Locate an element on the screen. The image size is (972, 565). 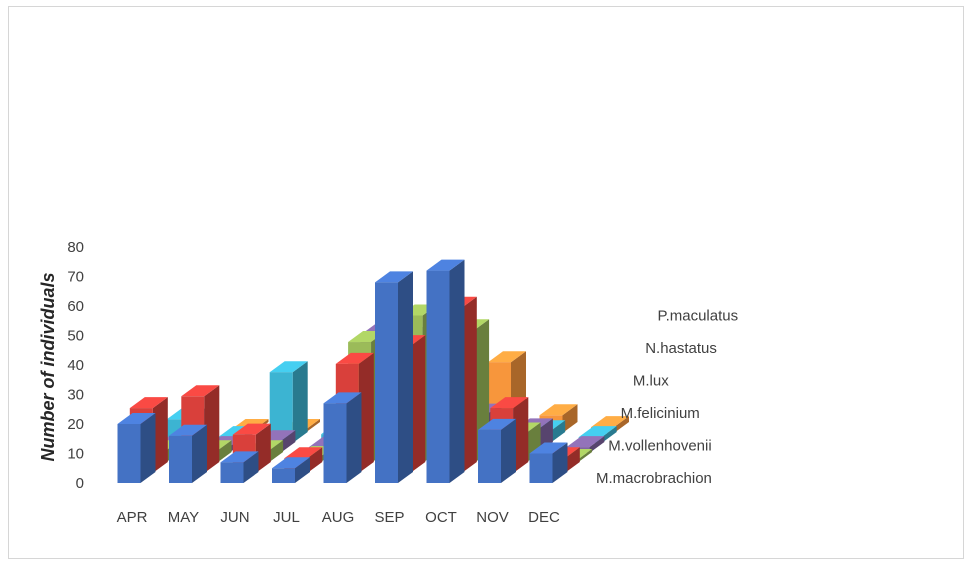
x-tick-label: JUN is located at coordinates (234, 517).